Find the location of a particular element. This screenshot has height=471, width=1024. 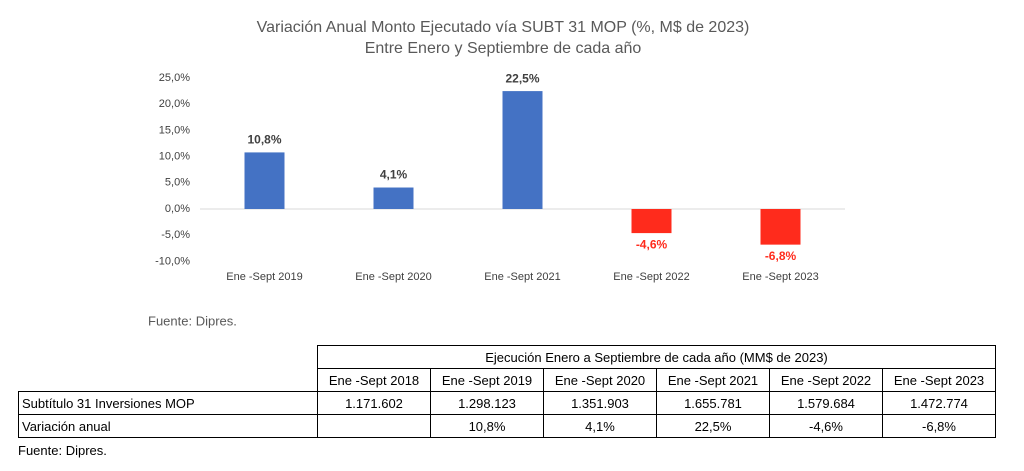

data-label: 22,5% is located at coordinates (522, 78).